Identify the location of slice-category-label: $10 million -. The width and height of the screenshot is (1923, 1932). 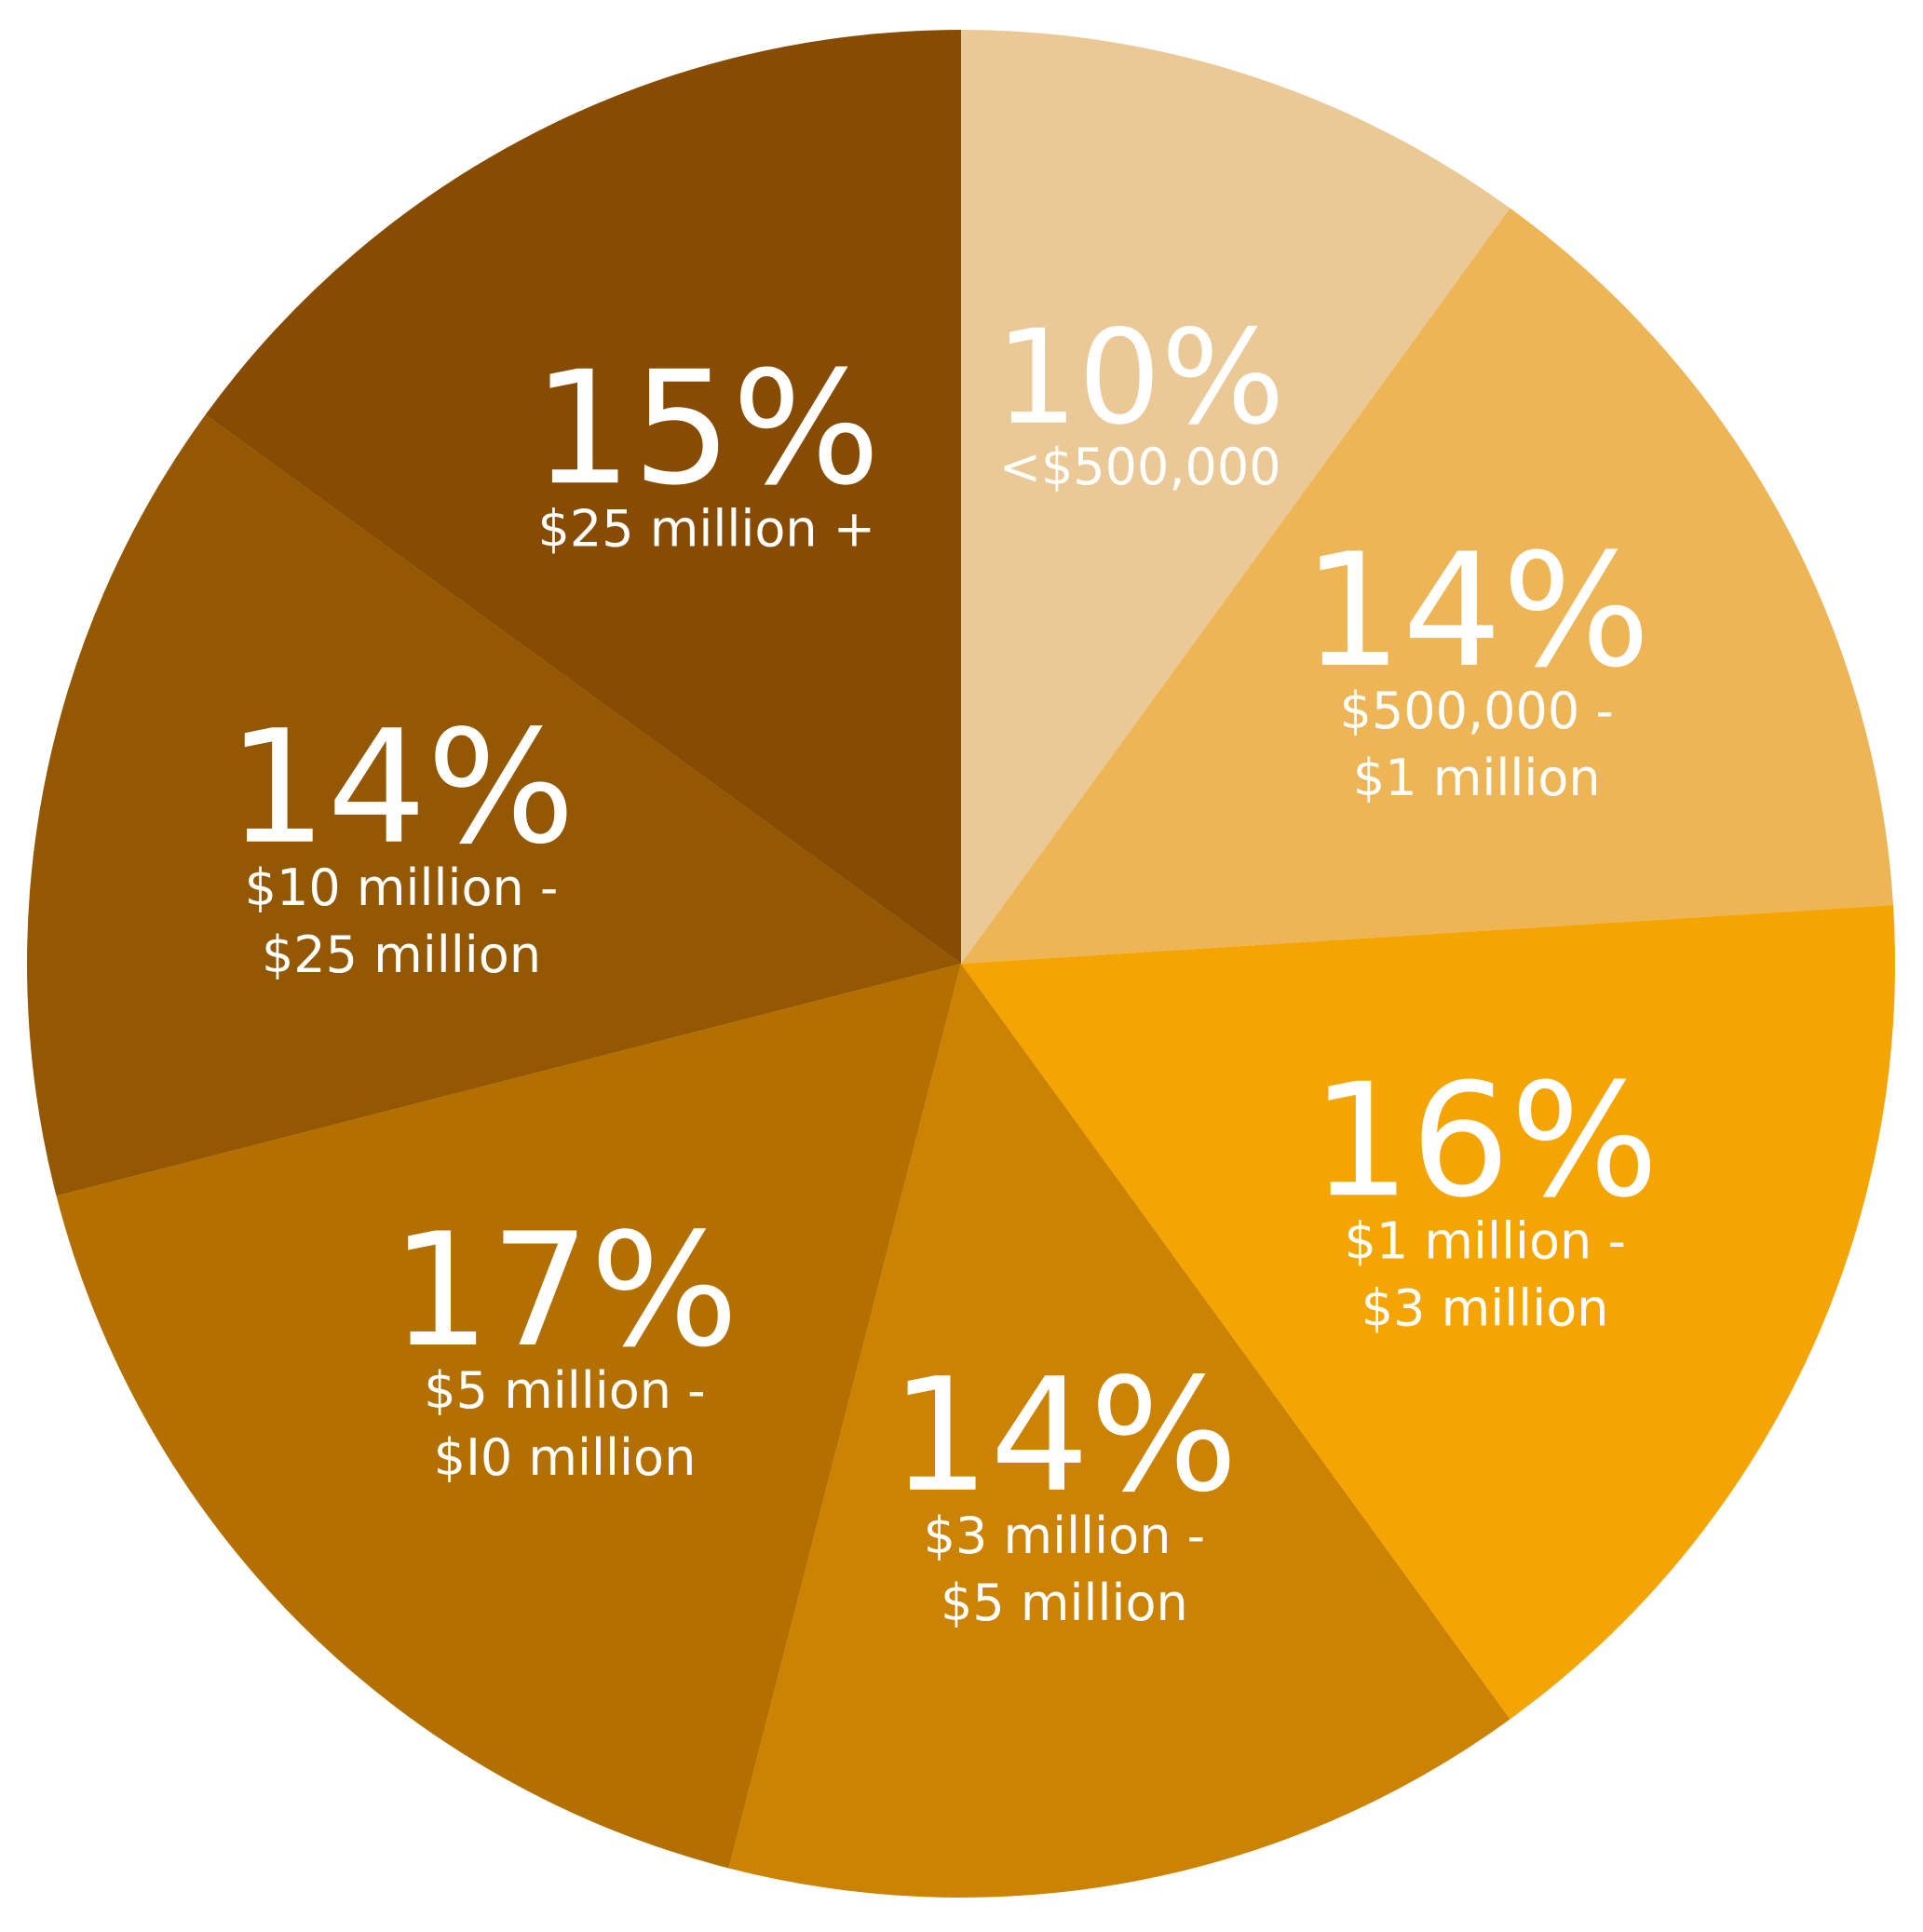
(402, 887).